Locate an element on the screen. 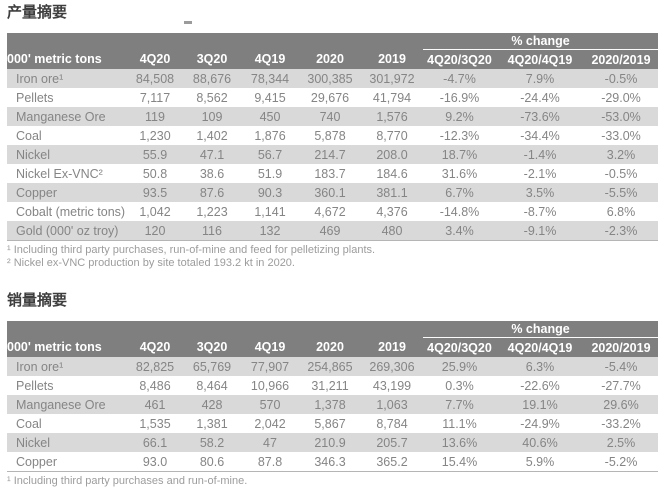  value-cell: 78,344 is located at coordinates (270, 78).